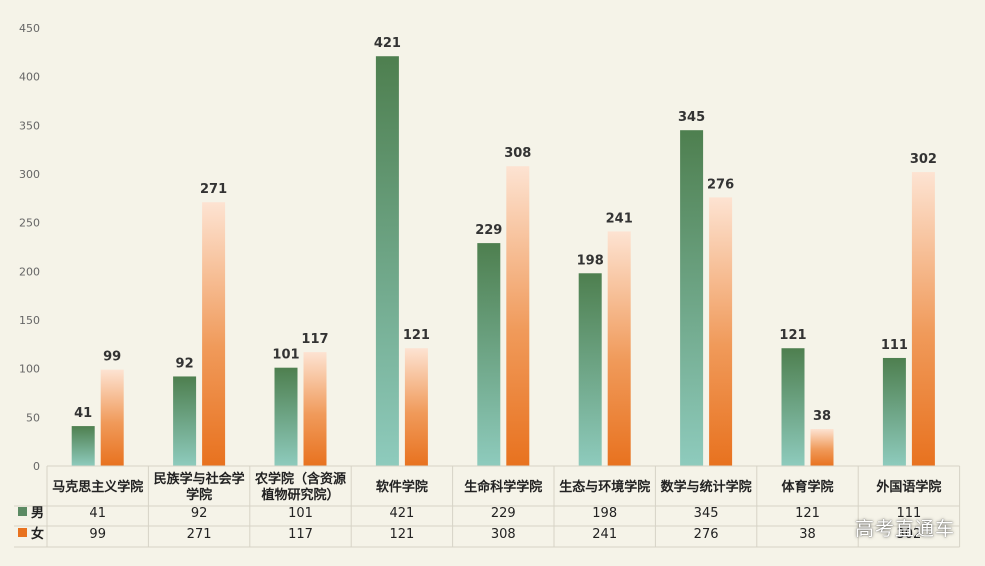 This screenshot has width=985, height=566. Describe the element at coordinates (894, 345) in the screenshot. I see `data-label: 111` at that location.